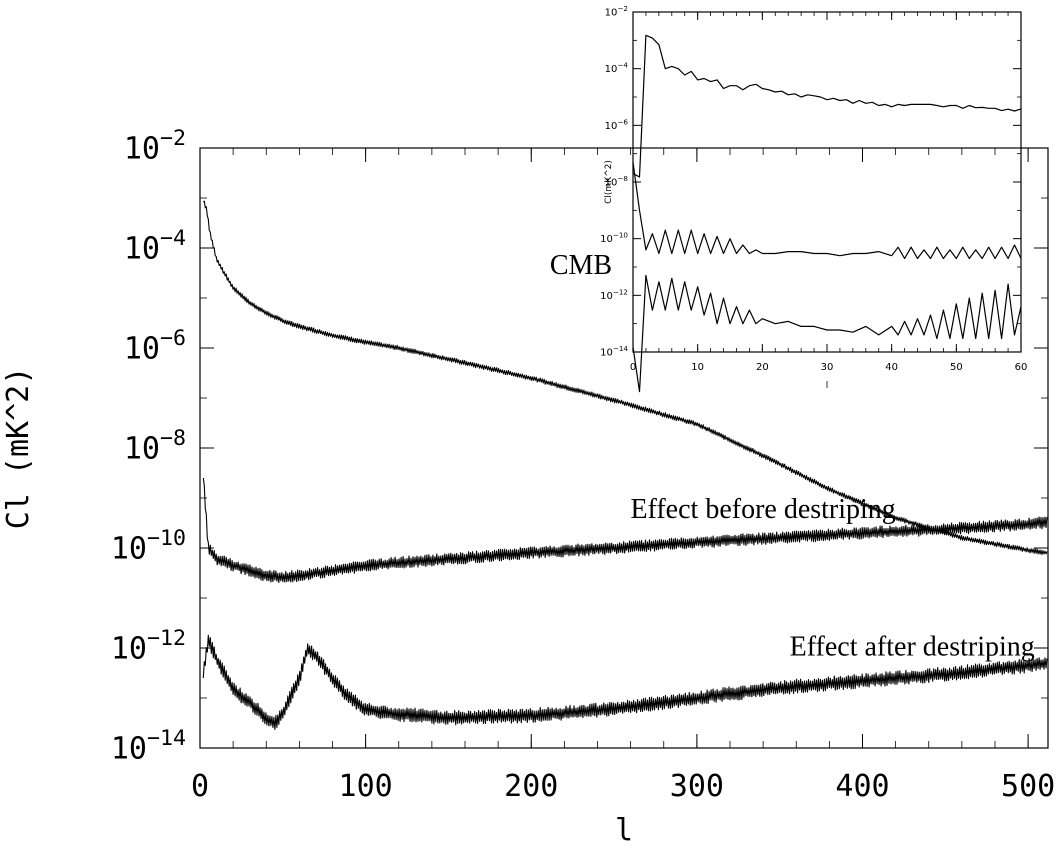 The width and height of the screenshot is (1061, 848). What do you see at coordinates (762, 509) in the screenshot?
I see `annotation-label: Effect before destriping` at bounding box center [762, 509].